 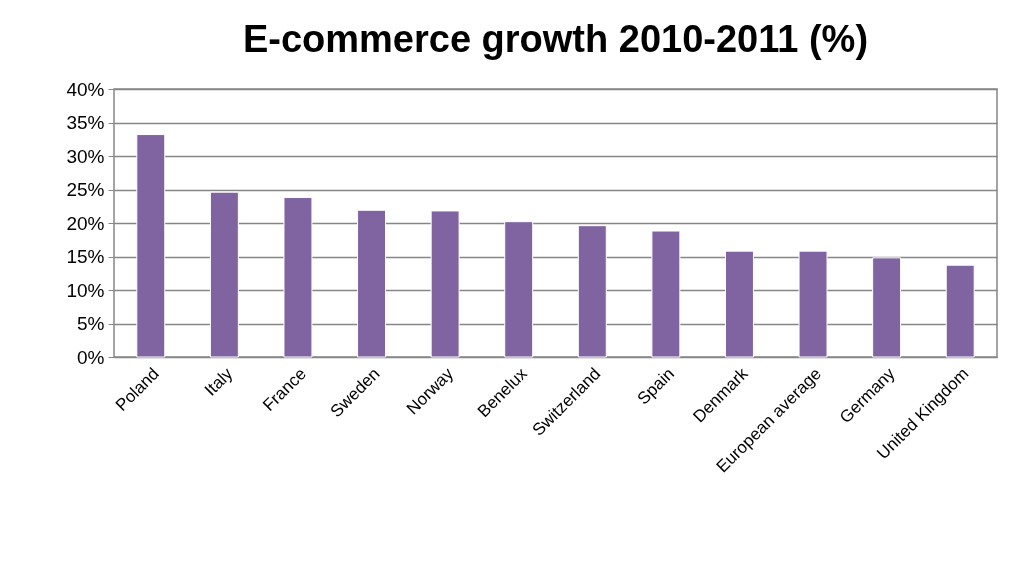 I want to click on y-tick-label: 35%, so click(x=85, y=122).